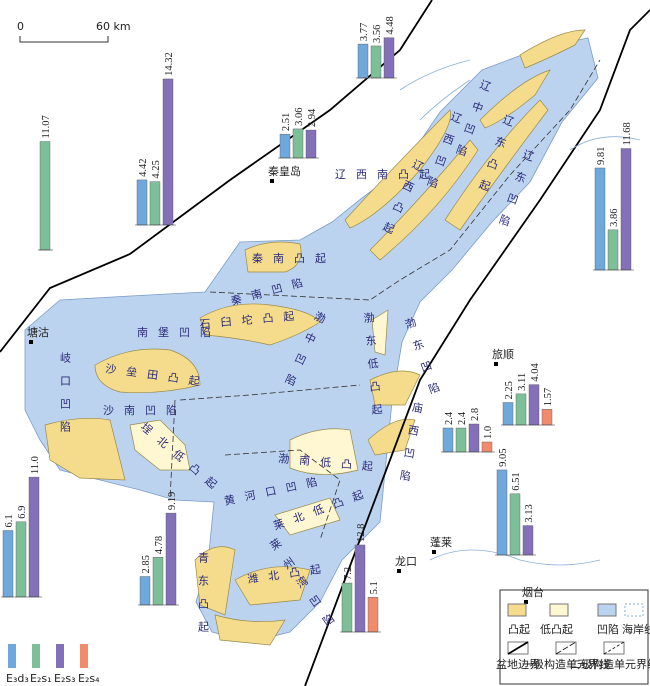 The width and height of the screenshot is (650, 686). Describe the element at coordinates (146, 564) in the screenshot. I see `value-label: 2.85` at that location.